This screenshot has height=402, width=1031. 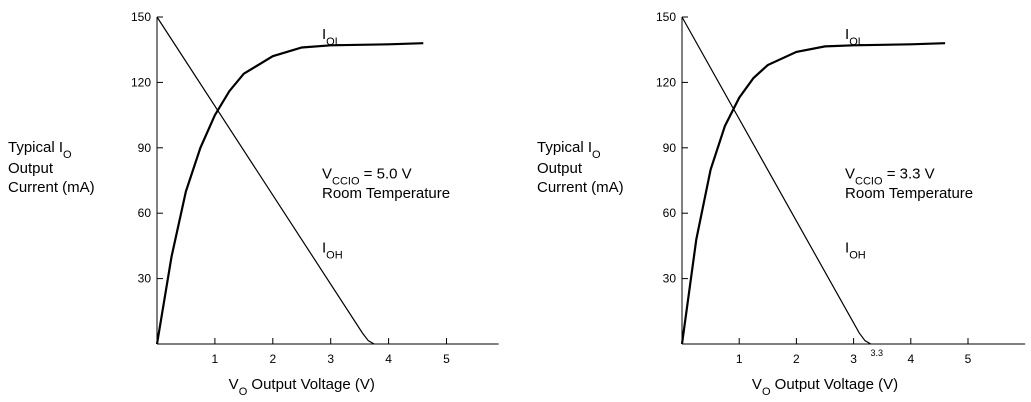 I want to click on condition-label: VCCIO = 3.3 V, so click(x=890, y=176).